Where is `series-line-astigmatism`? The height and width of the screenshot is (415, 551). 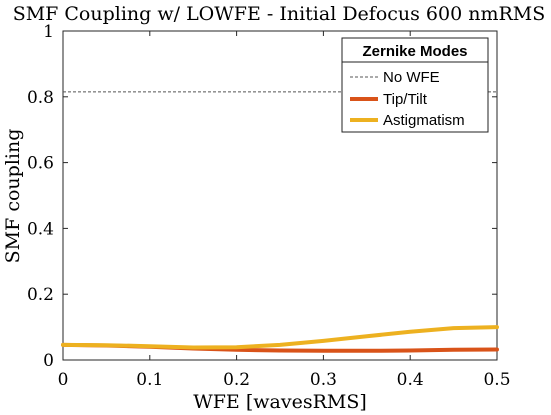
series-line-astigmatism is located at coordinates (280, 337).